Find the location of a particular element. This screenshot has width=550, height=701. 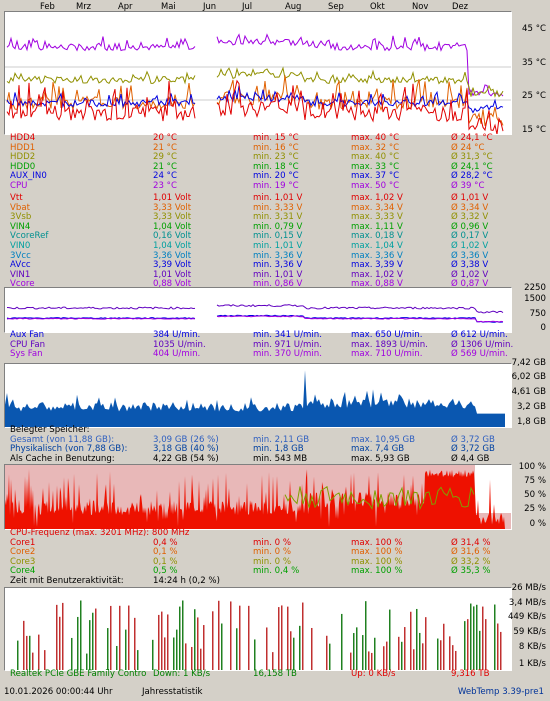

legend-name: Sys Fan is located at coordinates (26, 354).